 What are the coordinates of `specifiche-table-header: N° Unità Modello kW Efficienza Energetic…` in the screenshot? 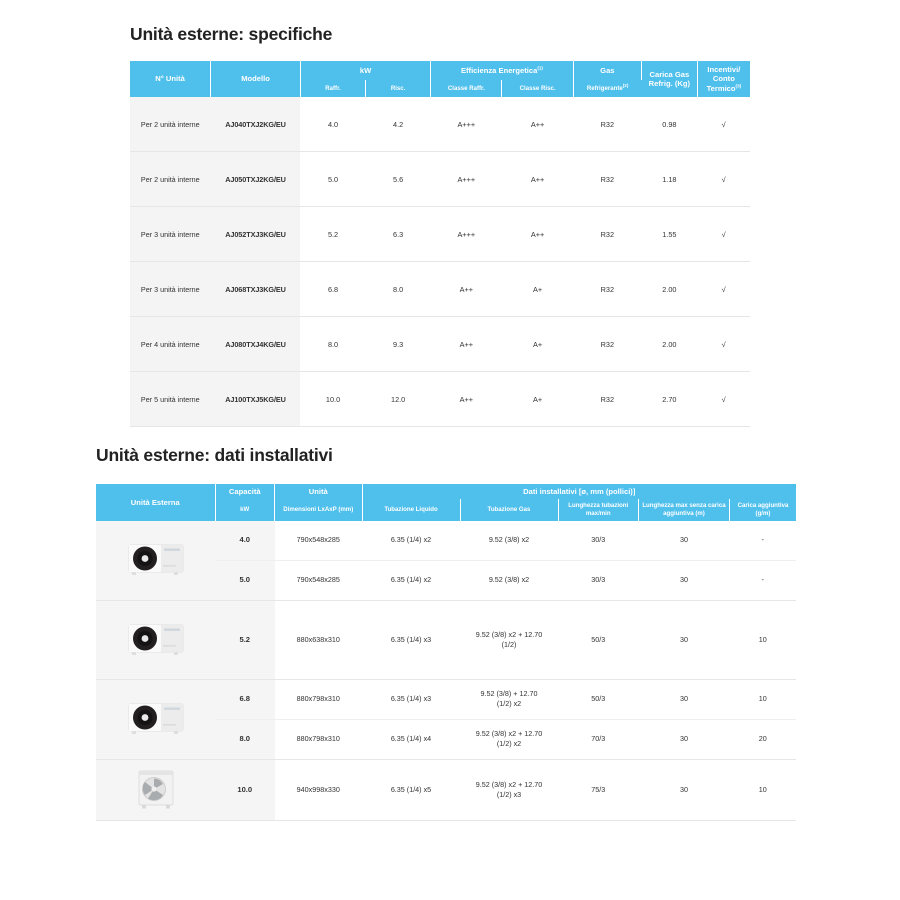 It's located at (440, 79).